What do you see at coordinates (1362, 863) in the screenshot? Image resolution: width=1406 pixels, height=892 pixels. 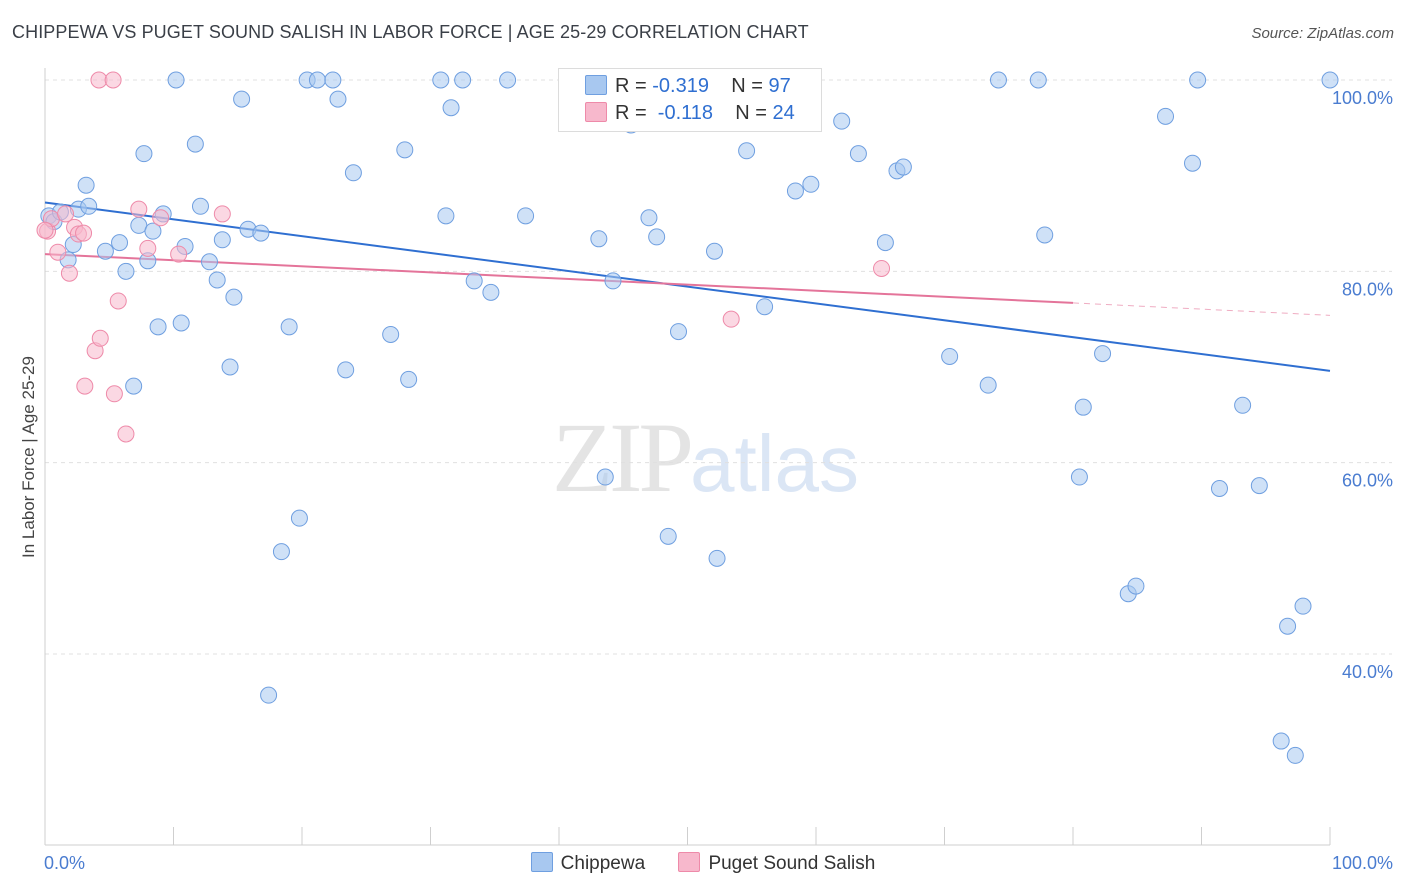 I see `x-tick-label: 100.0%` at bounding box center [1362, 863].